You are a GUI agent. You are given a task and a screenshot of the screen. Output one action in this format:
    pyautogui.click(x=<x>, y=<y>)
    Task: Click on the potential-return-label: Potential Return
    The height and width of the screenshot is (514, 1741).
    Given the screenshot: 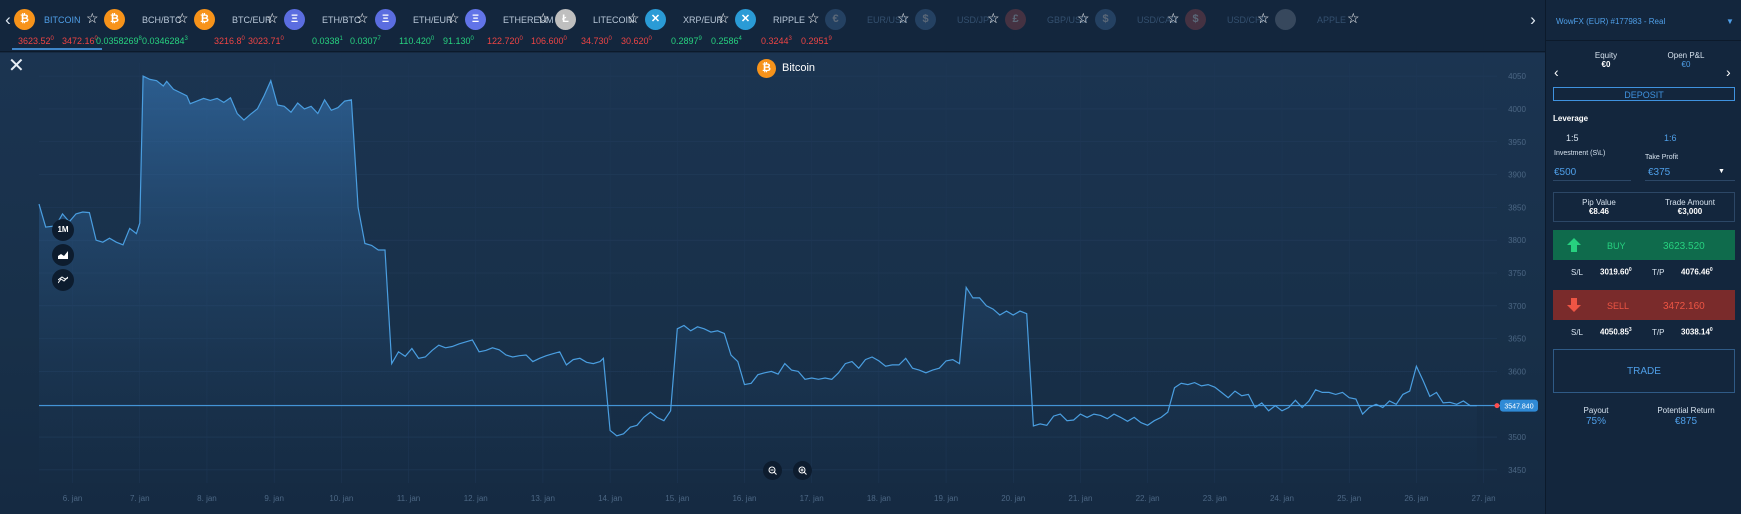 What is the action you would take?
    pyautogui.click(x=1686, y=410)
    